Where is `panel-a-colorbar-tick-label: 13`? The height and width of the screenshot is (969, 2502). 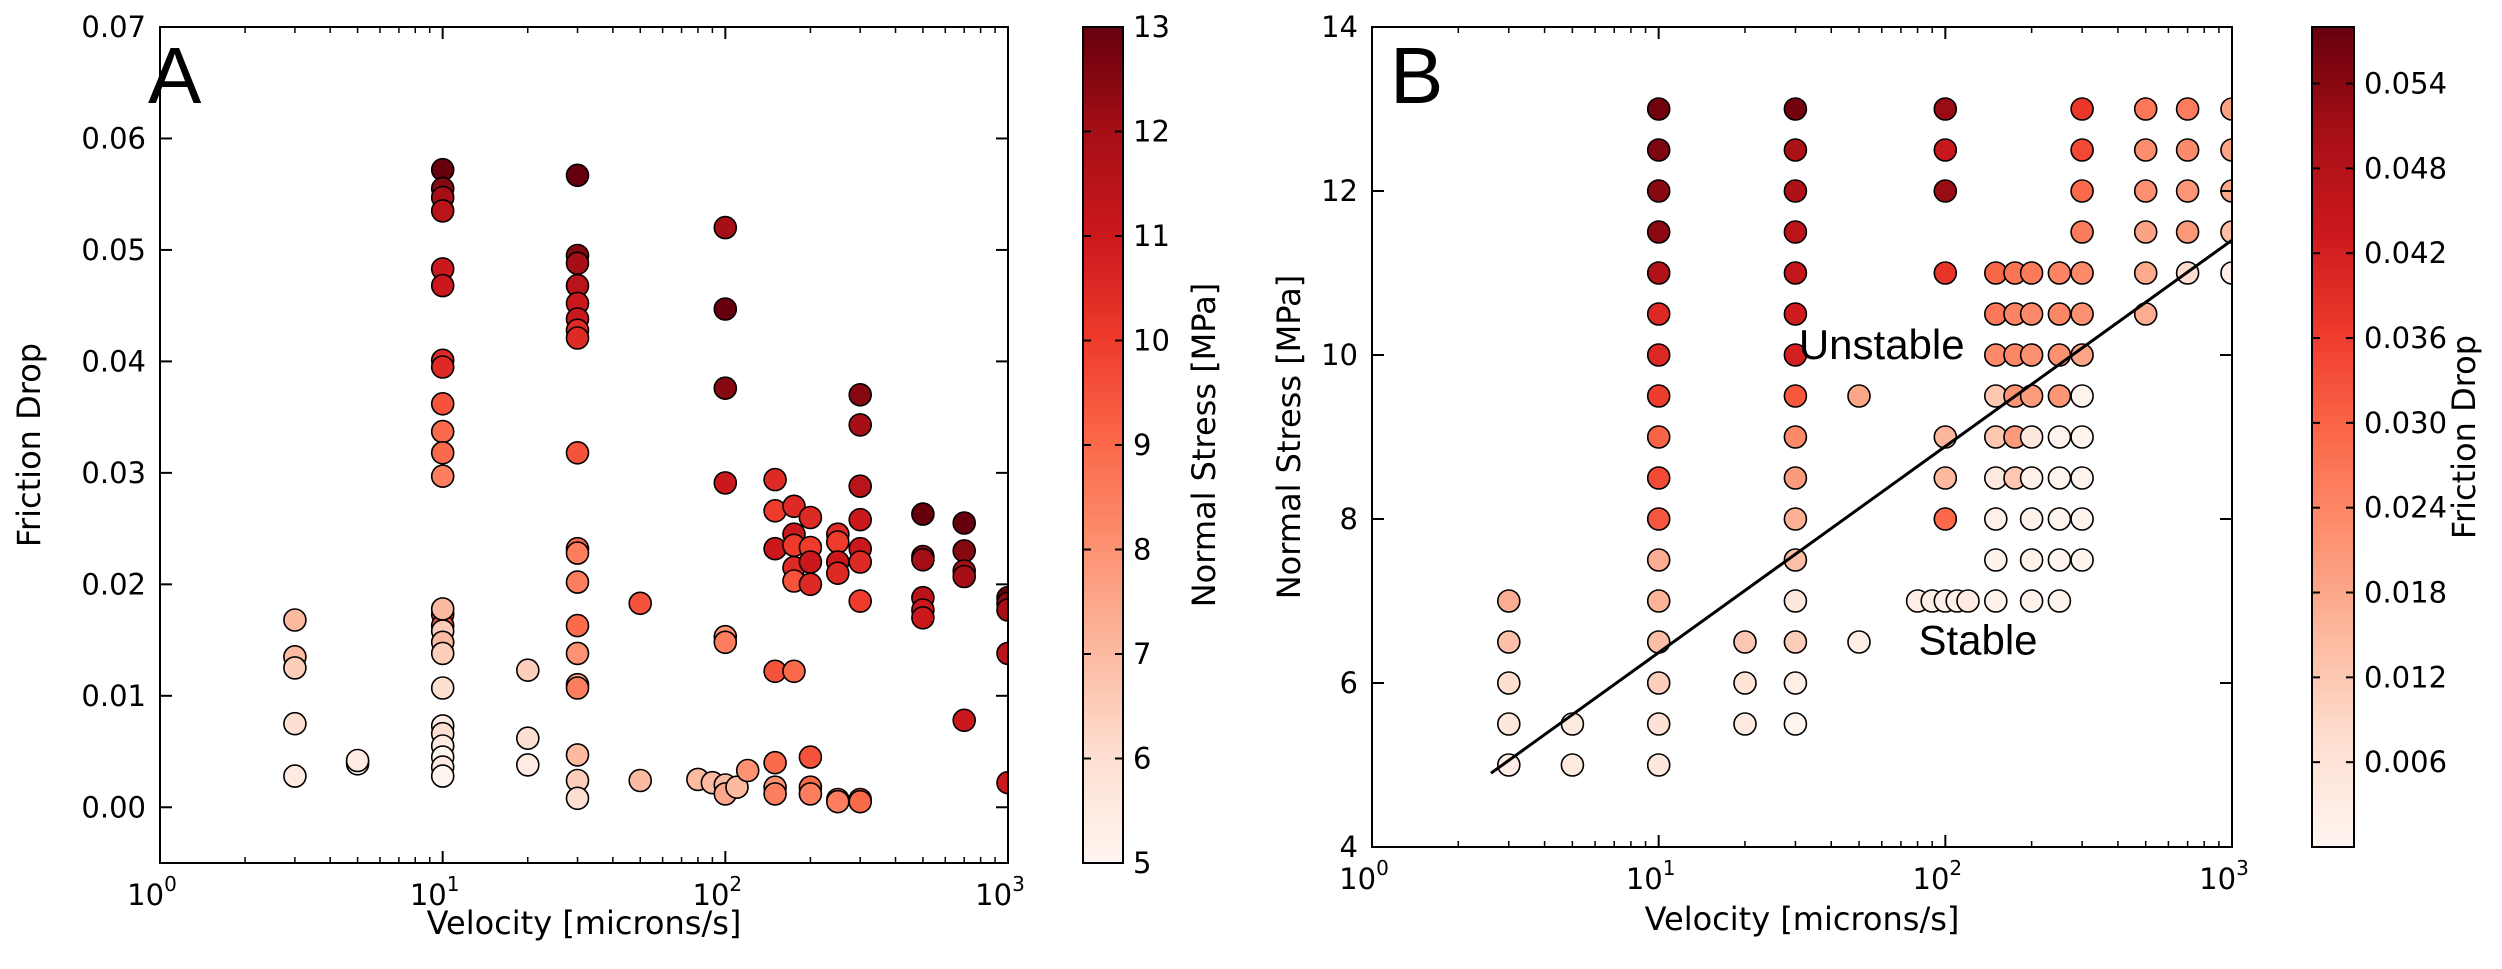 panel-a-colorbar-tick-label: 13 is located at coordinates (1151, 27).